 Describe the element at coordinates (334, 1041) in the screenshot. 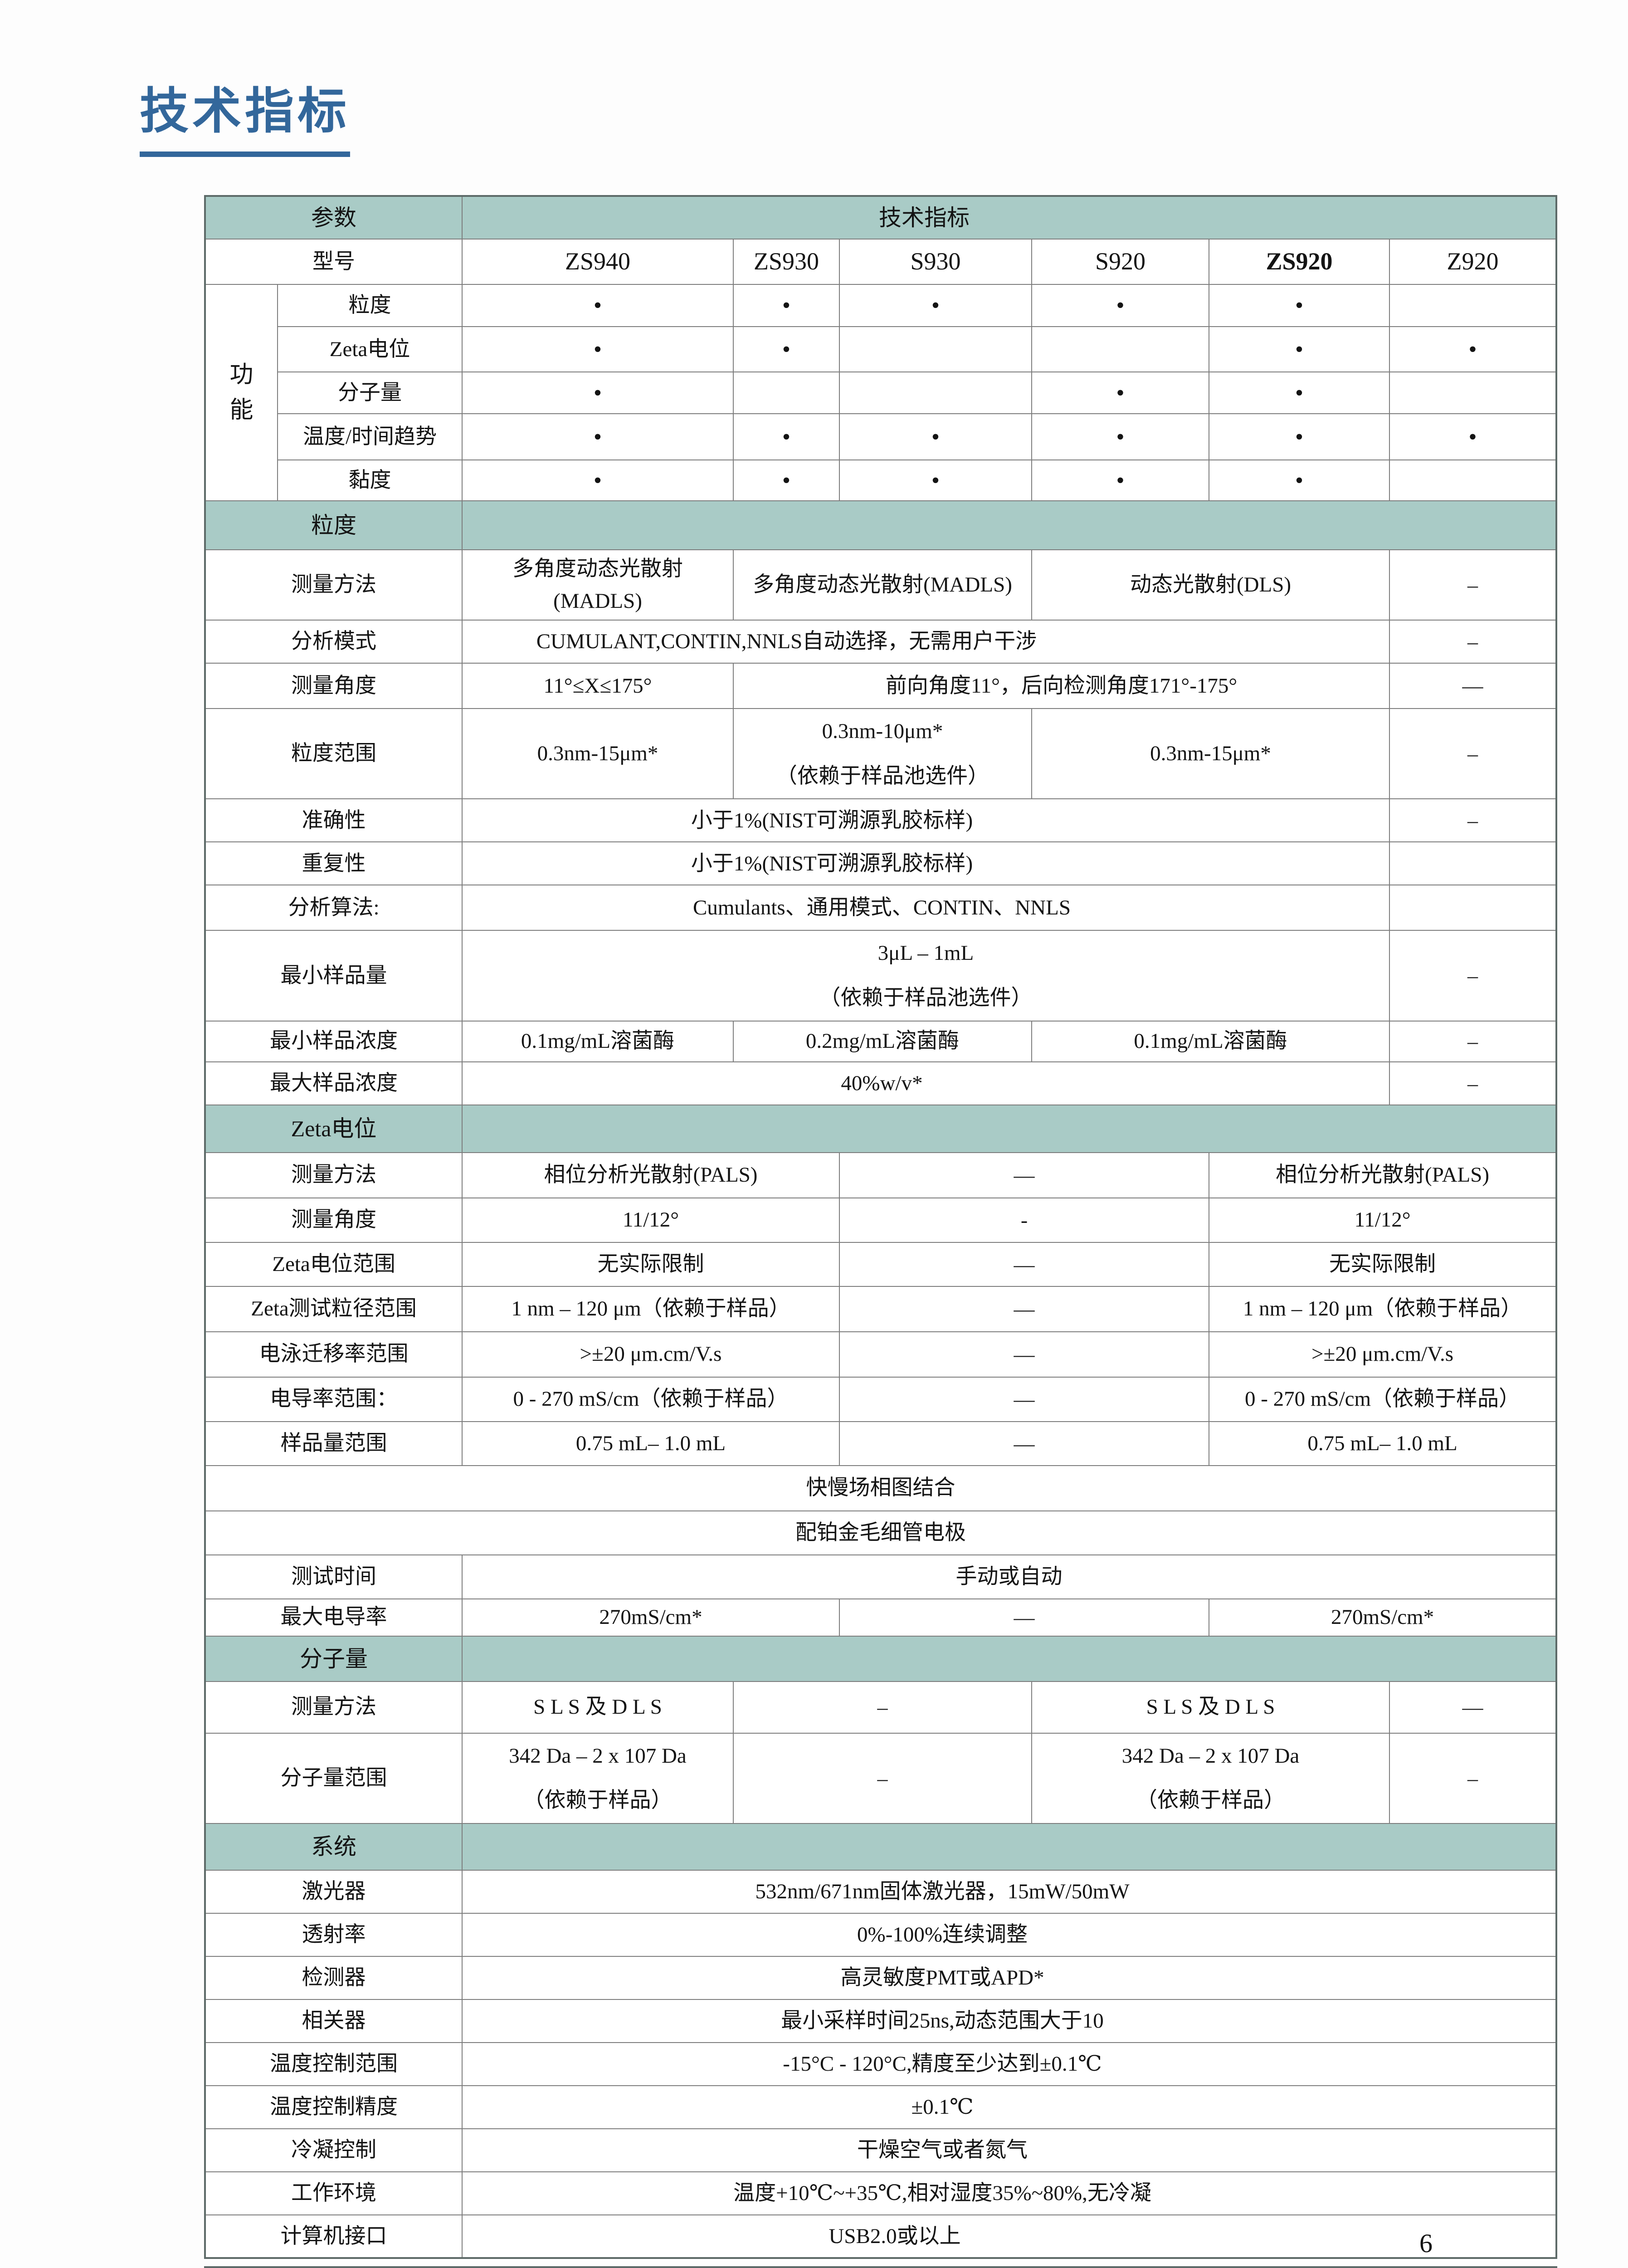

I see `row-label-cell: 最小样品浓度` at that location.